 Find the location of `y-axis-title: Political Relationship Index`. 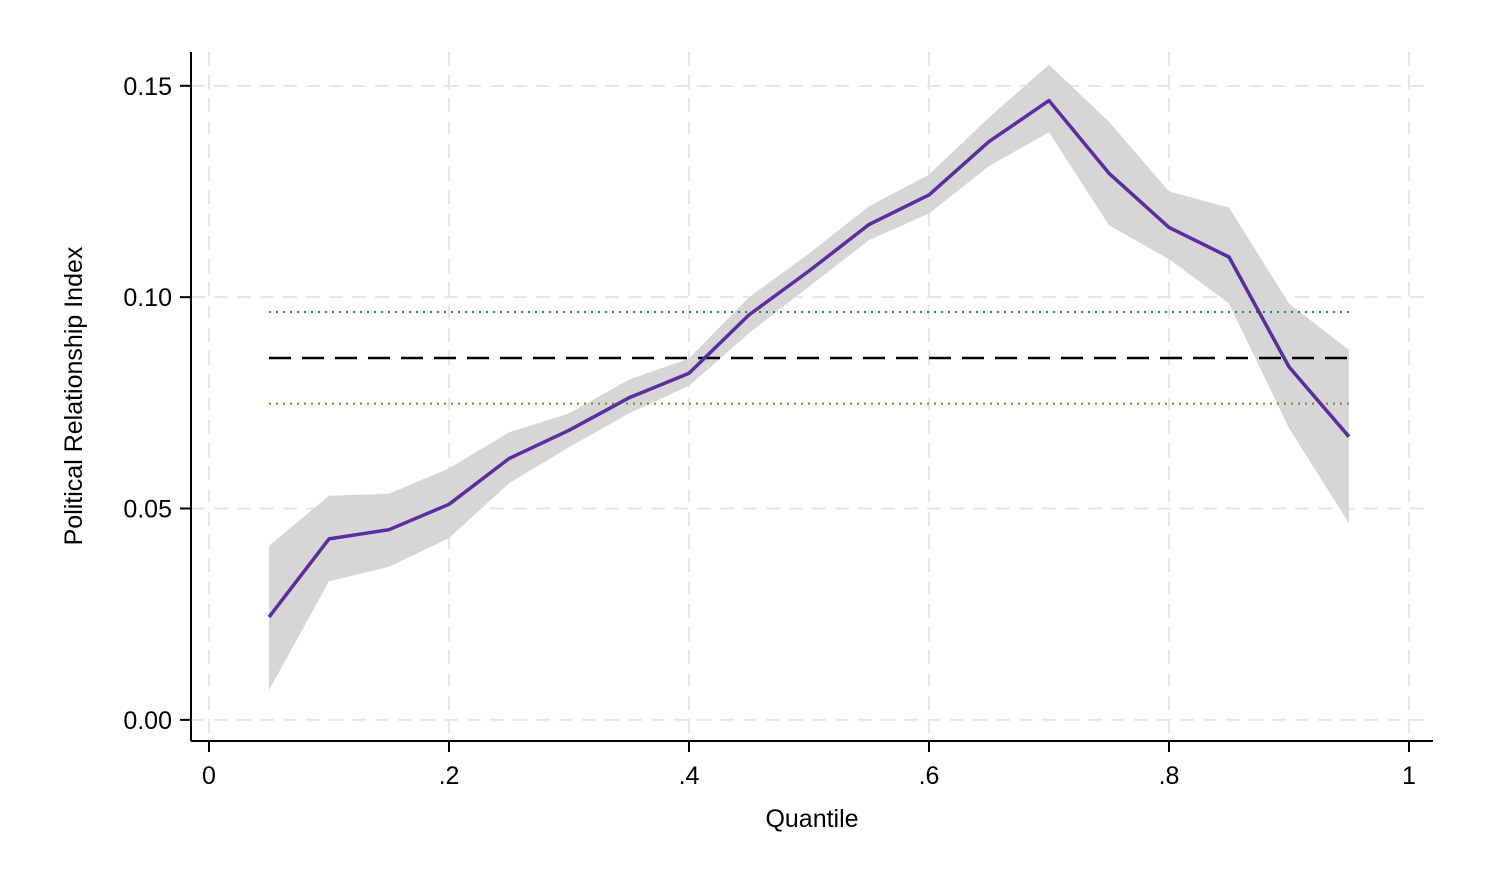

y-axis-title: Political Relationship Index is located at coordinates (74, 395).